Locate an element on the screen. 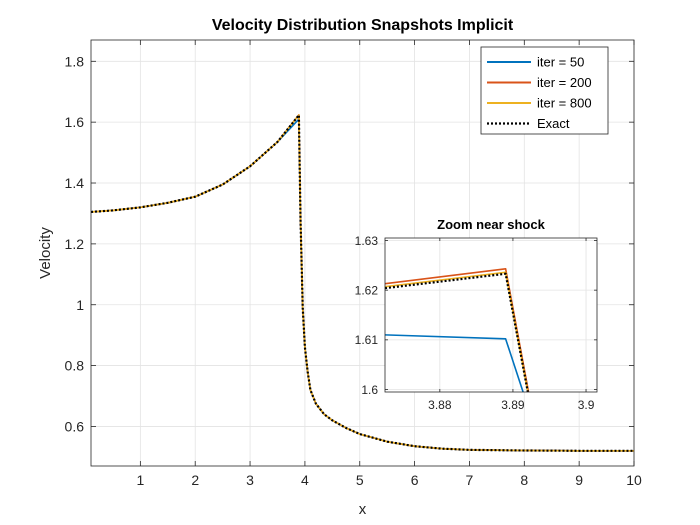 The width and height of the screenshot is (700, 525). main-y-tick-label: 0.8 is located at coordinates (75, 366).